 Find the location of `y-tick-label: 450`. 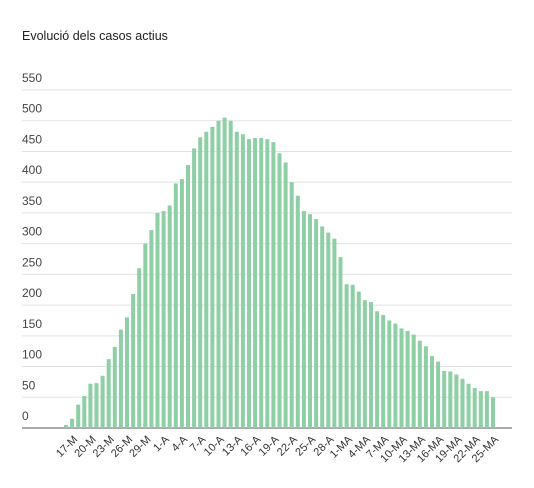

y-tick-label: 450 is located at coordinates (32, 139).